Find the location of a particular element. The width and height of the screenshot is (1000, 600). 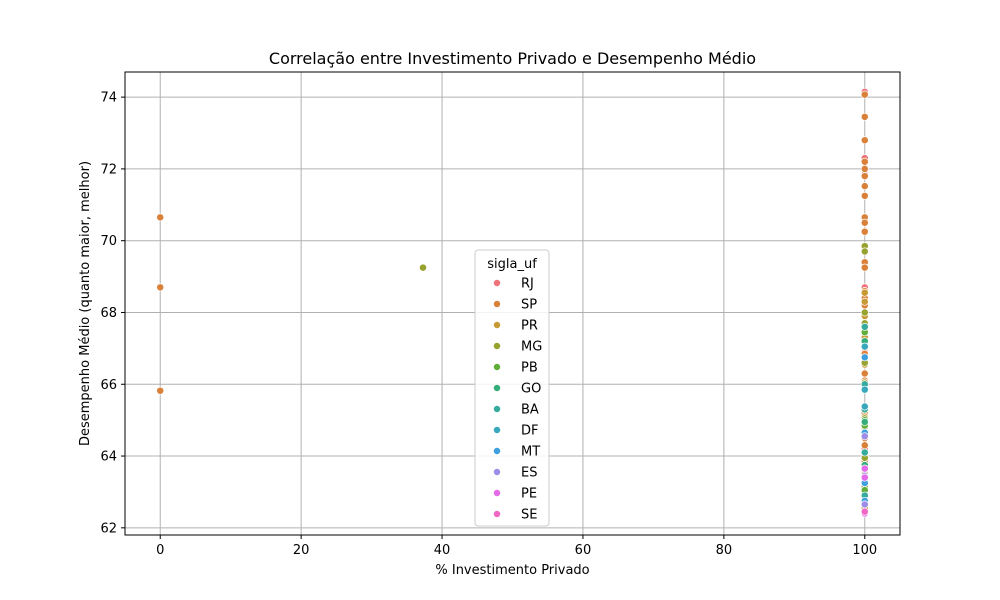

x-tick-label: 80 is located at coordinates (724, 550).